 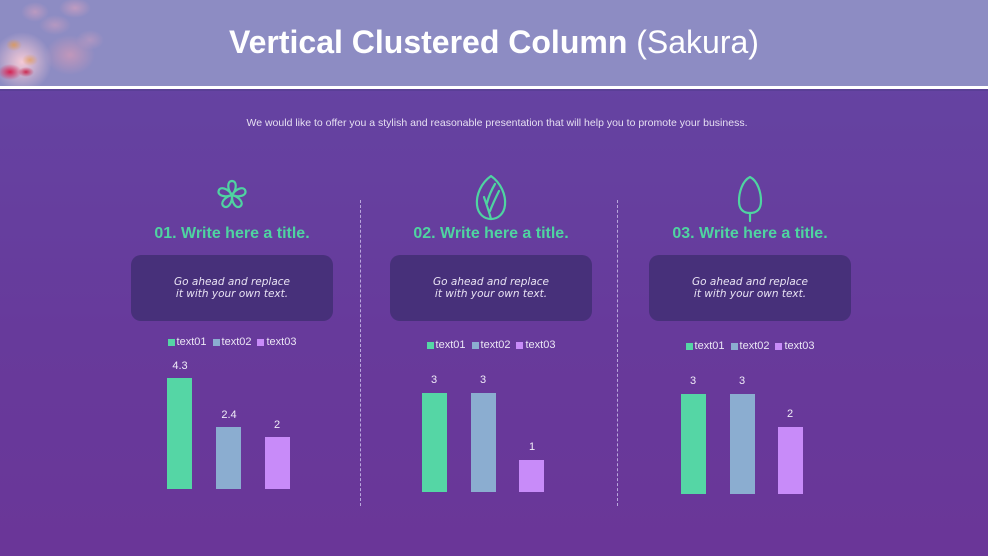 What do you see at coordinates (491, 233) in the screenshot?
I see `panel-title: 02. Write here a title.` at bounding box center [491, 233].